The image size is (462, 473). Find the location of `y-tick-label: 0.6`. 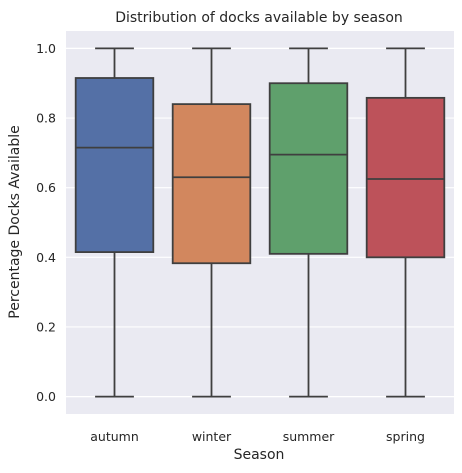

y-tick-label: 0.6 is located at coordinates (46, 187).